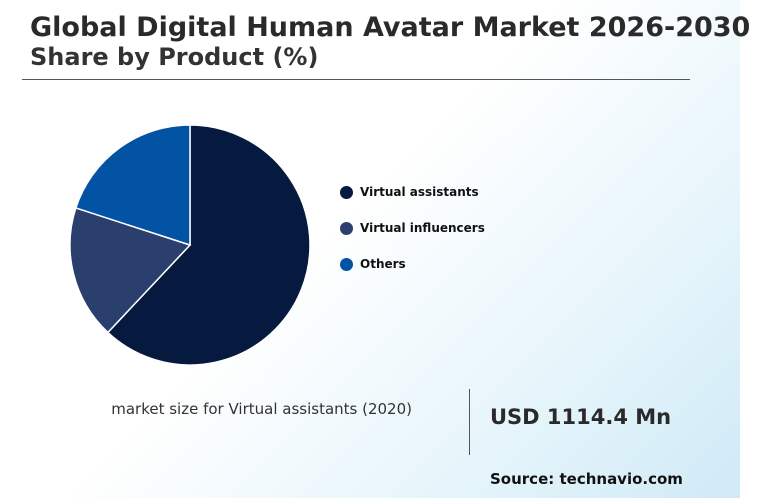 Image resolution: width=778 pixels, height=498 pixels. What do you see at coordinates (419, 192) in the screenshot?
I see `legend-label: Virtual assistants` at bounding box center [419, 192].